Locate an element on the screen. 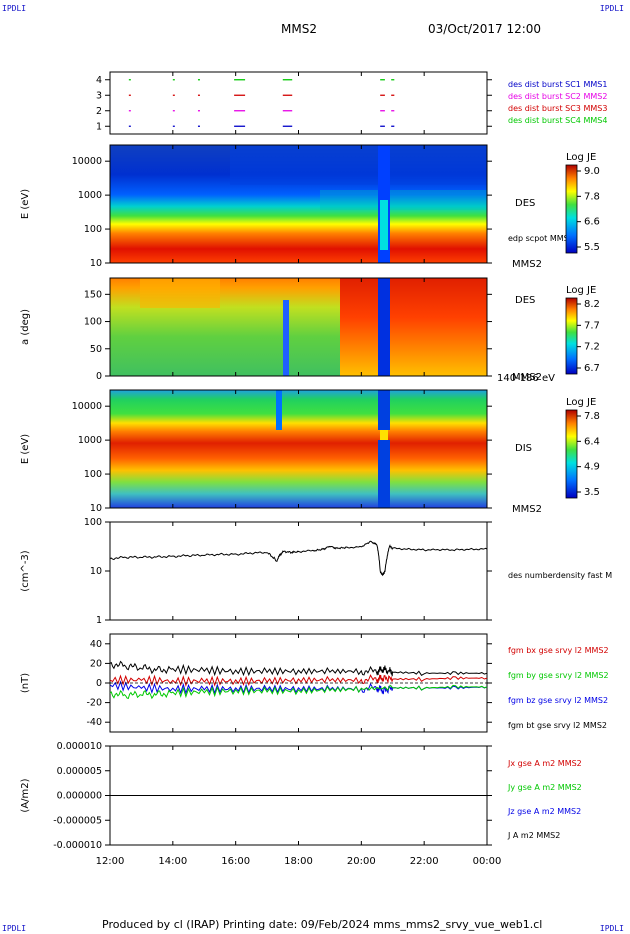 This screenshot has height=934, width=630. burst-legend-mms3: des dist burst SC3 MMS3 is located at coordinates (557, 108).